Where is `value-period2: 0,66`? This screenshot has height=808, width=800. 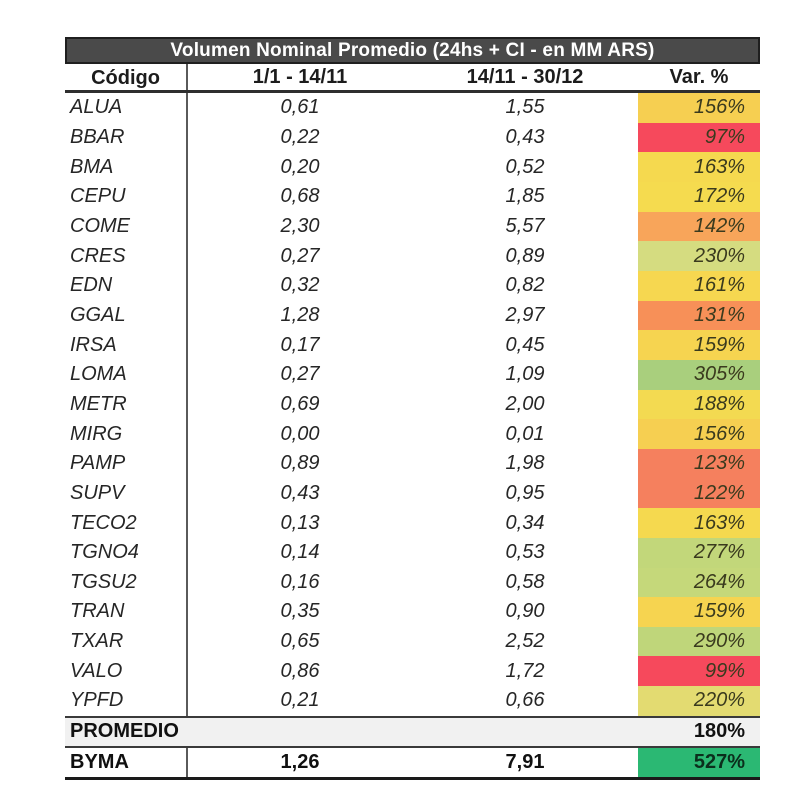 value-period2: 0,66 is located at coordinates (525, 700).